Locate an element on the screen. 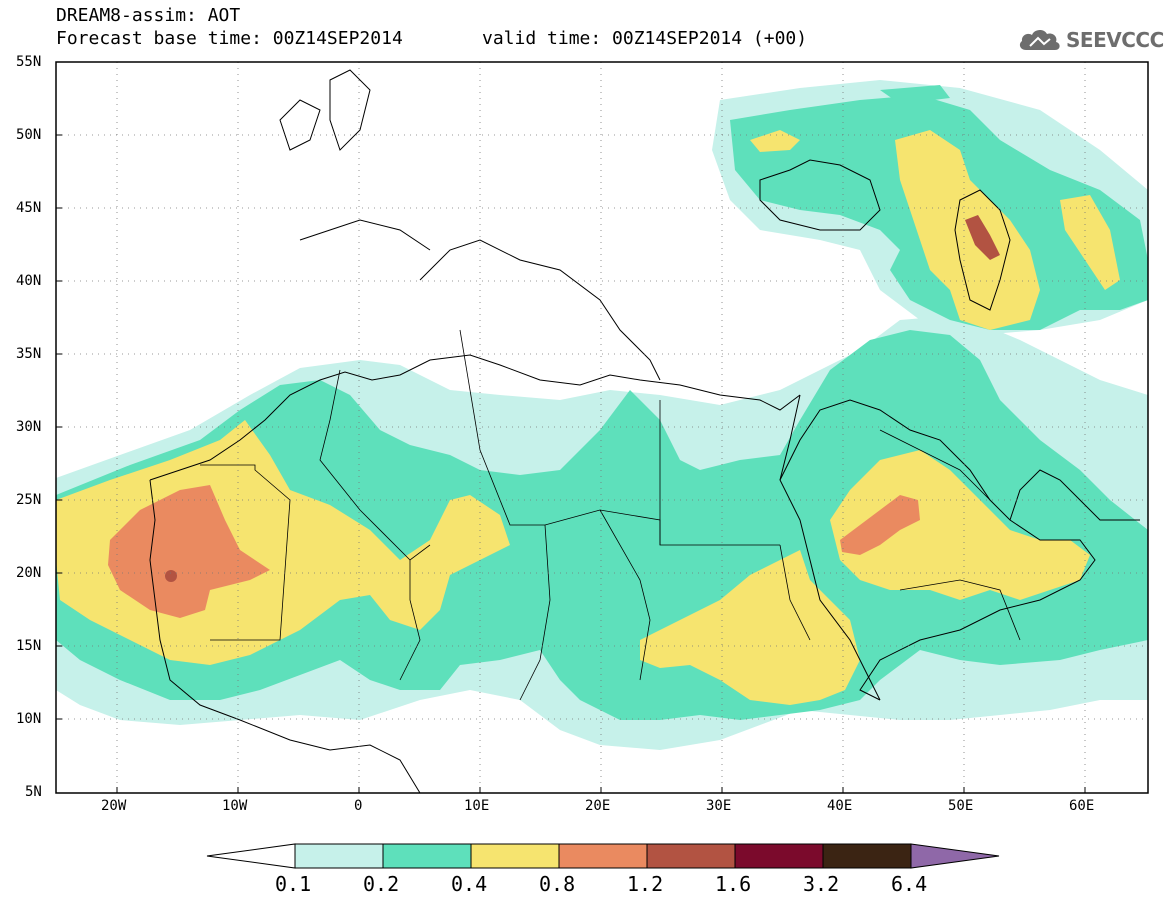 The image size is (1165, 905). lat-label: 20N is located at coordinates (29, 573).